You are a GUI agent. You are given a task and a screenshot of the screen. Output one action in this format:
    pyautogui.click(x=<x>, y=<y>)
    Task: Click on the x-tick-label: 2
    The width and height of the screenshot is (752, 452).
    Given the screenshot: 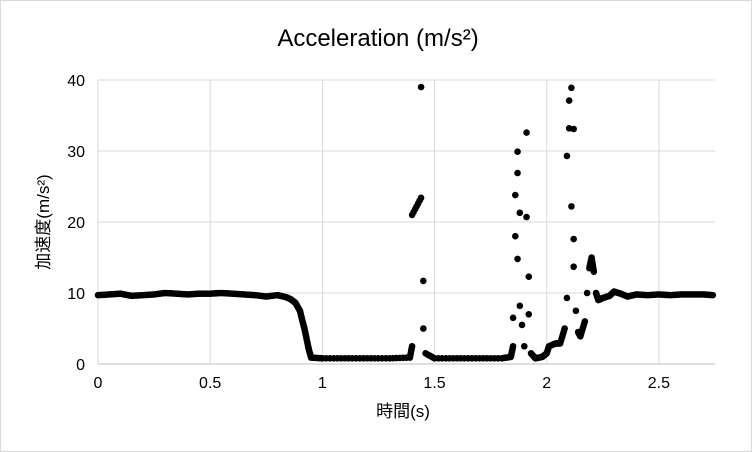 What is the action you would take?
    pyautogui.click(x=546, y=383)
    